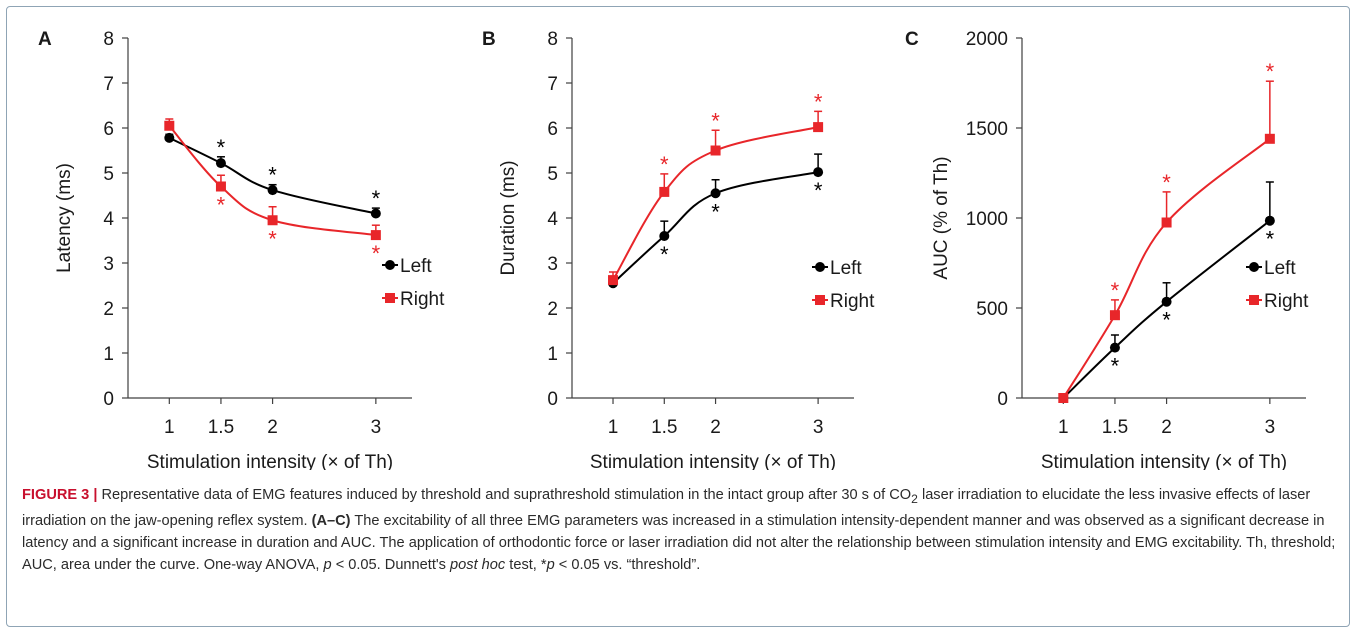 The image size is (1357, 635). Describe the element at coordinates (272, 181) in the screenshot. I see `panel-a-right-line` at that location.